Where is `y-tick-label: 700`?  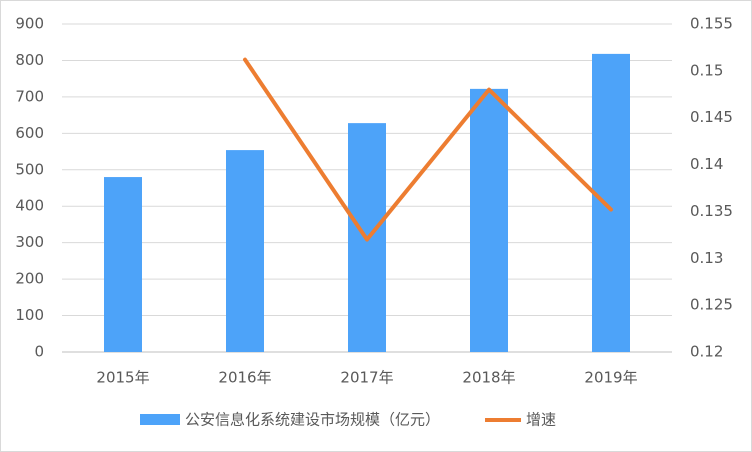 y-tick-label: 700 is located at coordinates (29, 96).